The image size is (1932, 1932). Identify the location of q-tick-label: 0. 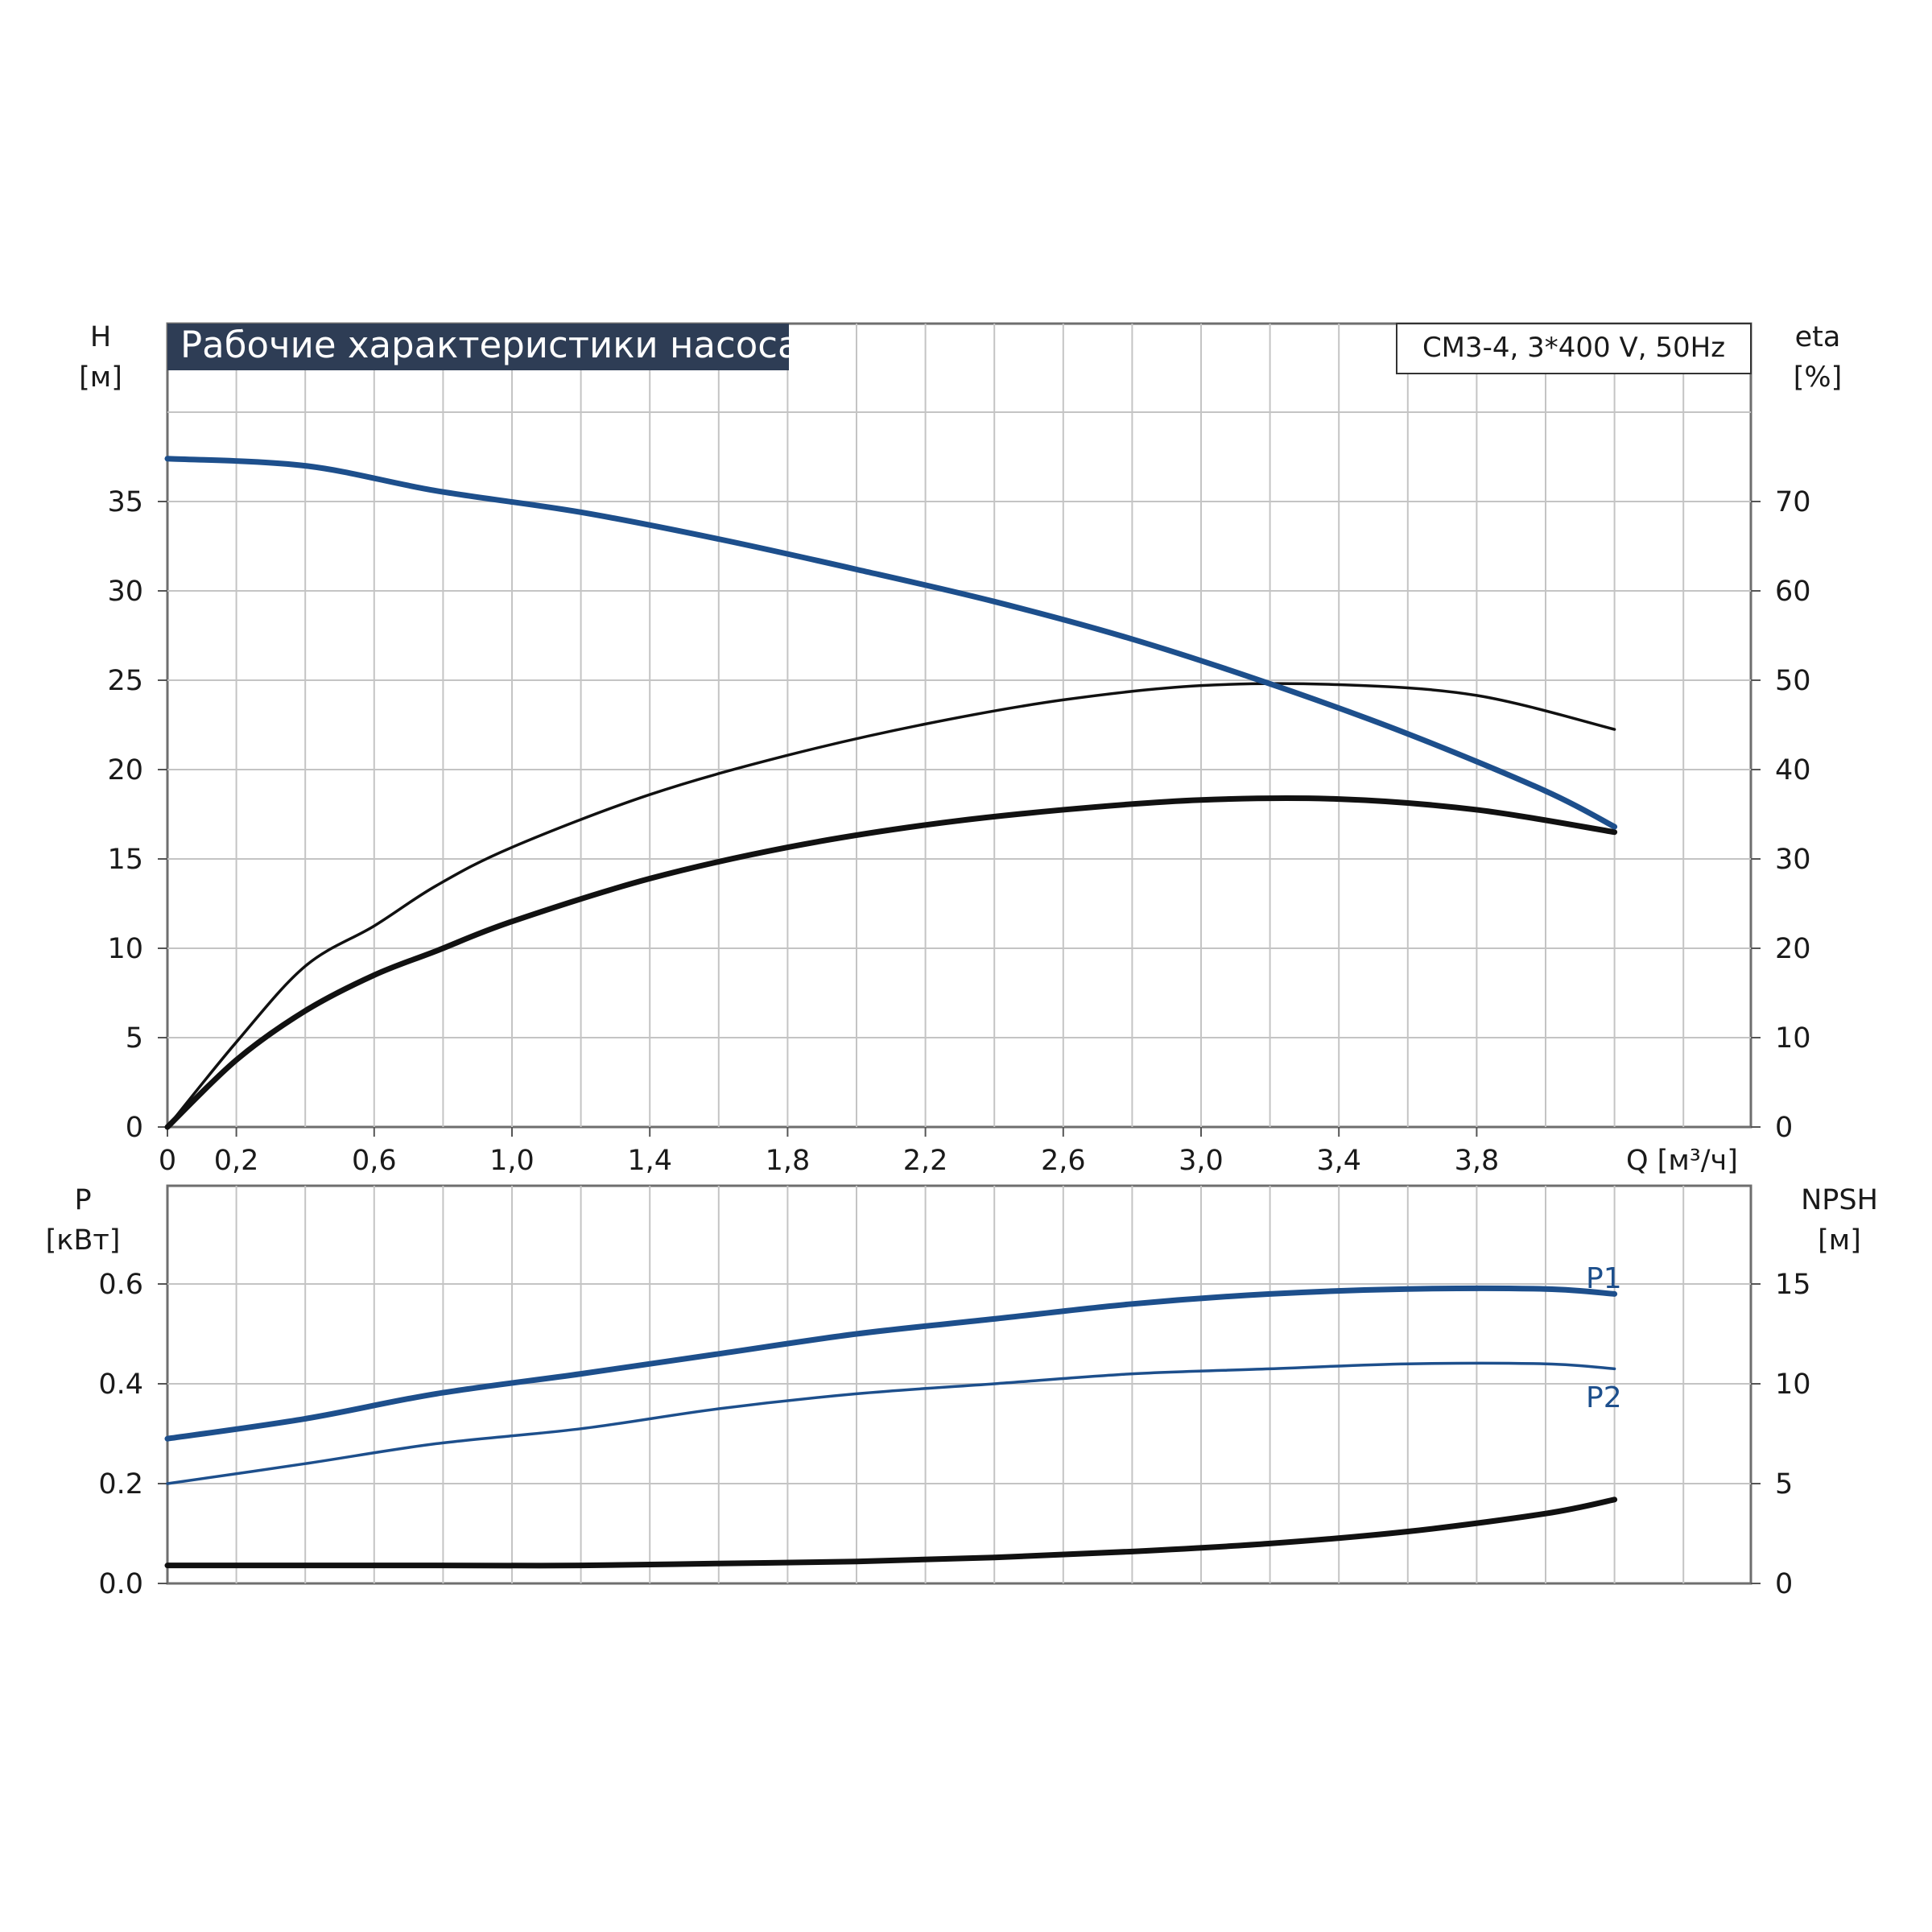
(167, 1161).